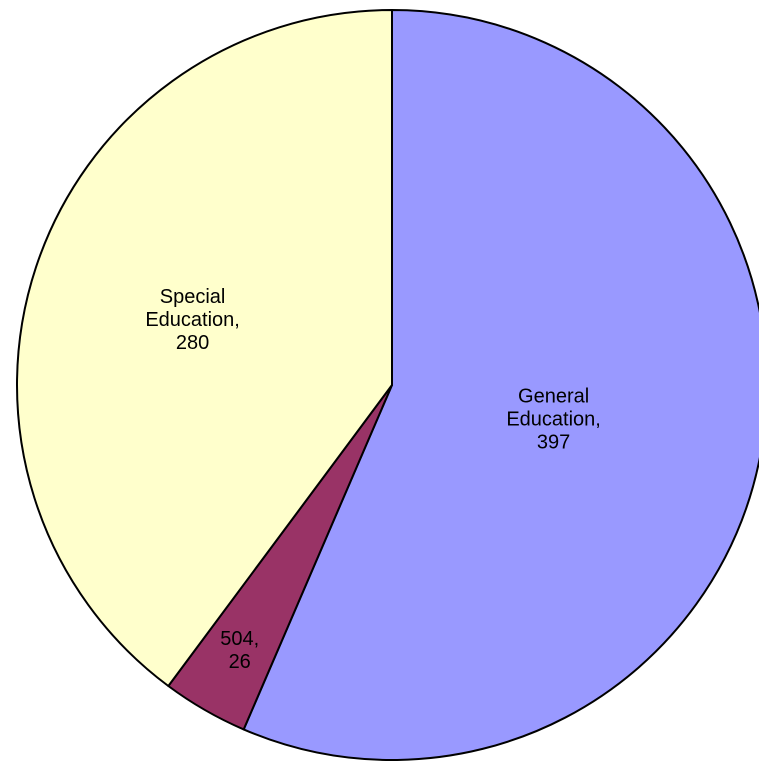  What do you see at coordinates (553, 419) in the screenshot?
I see `pie-label-general-education: General Education, 397` at bounding box center [553, 419].